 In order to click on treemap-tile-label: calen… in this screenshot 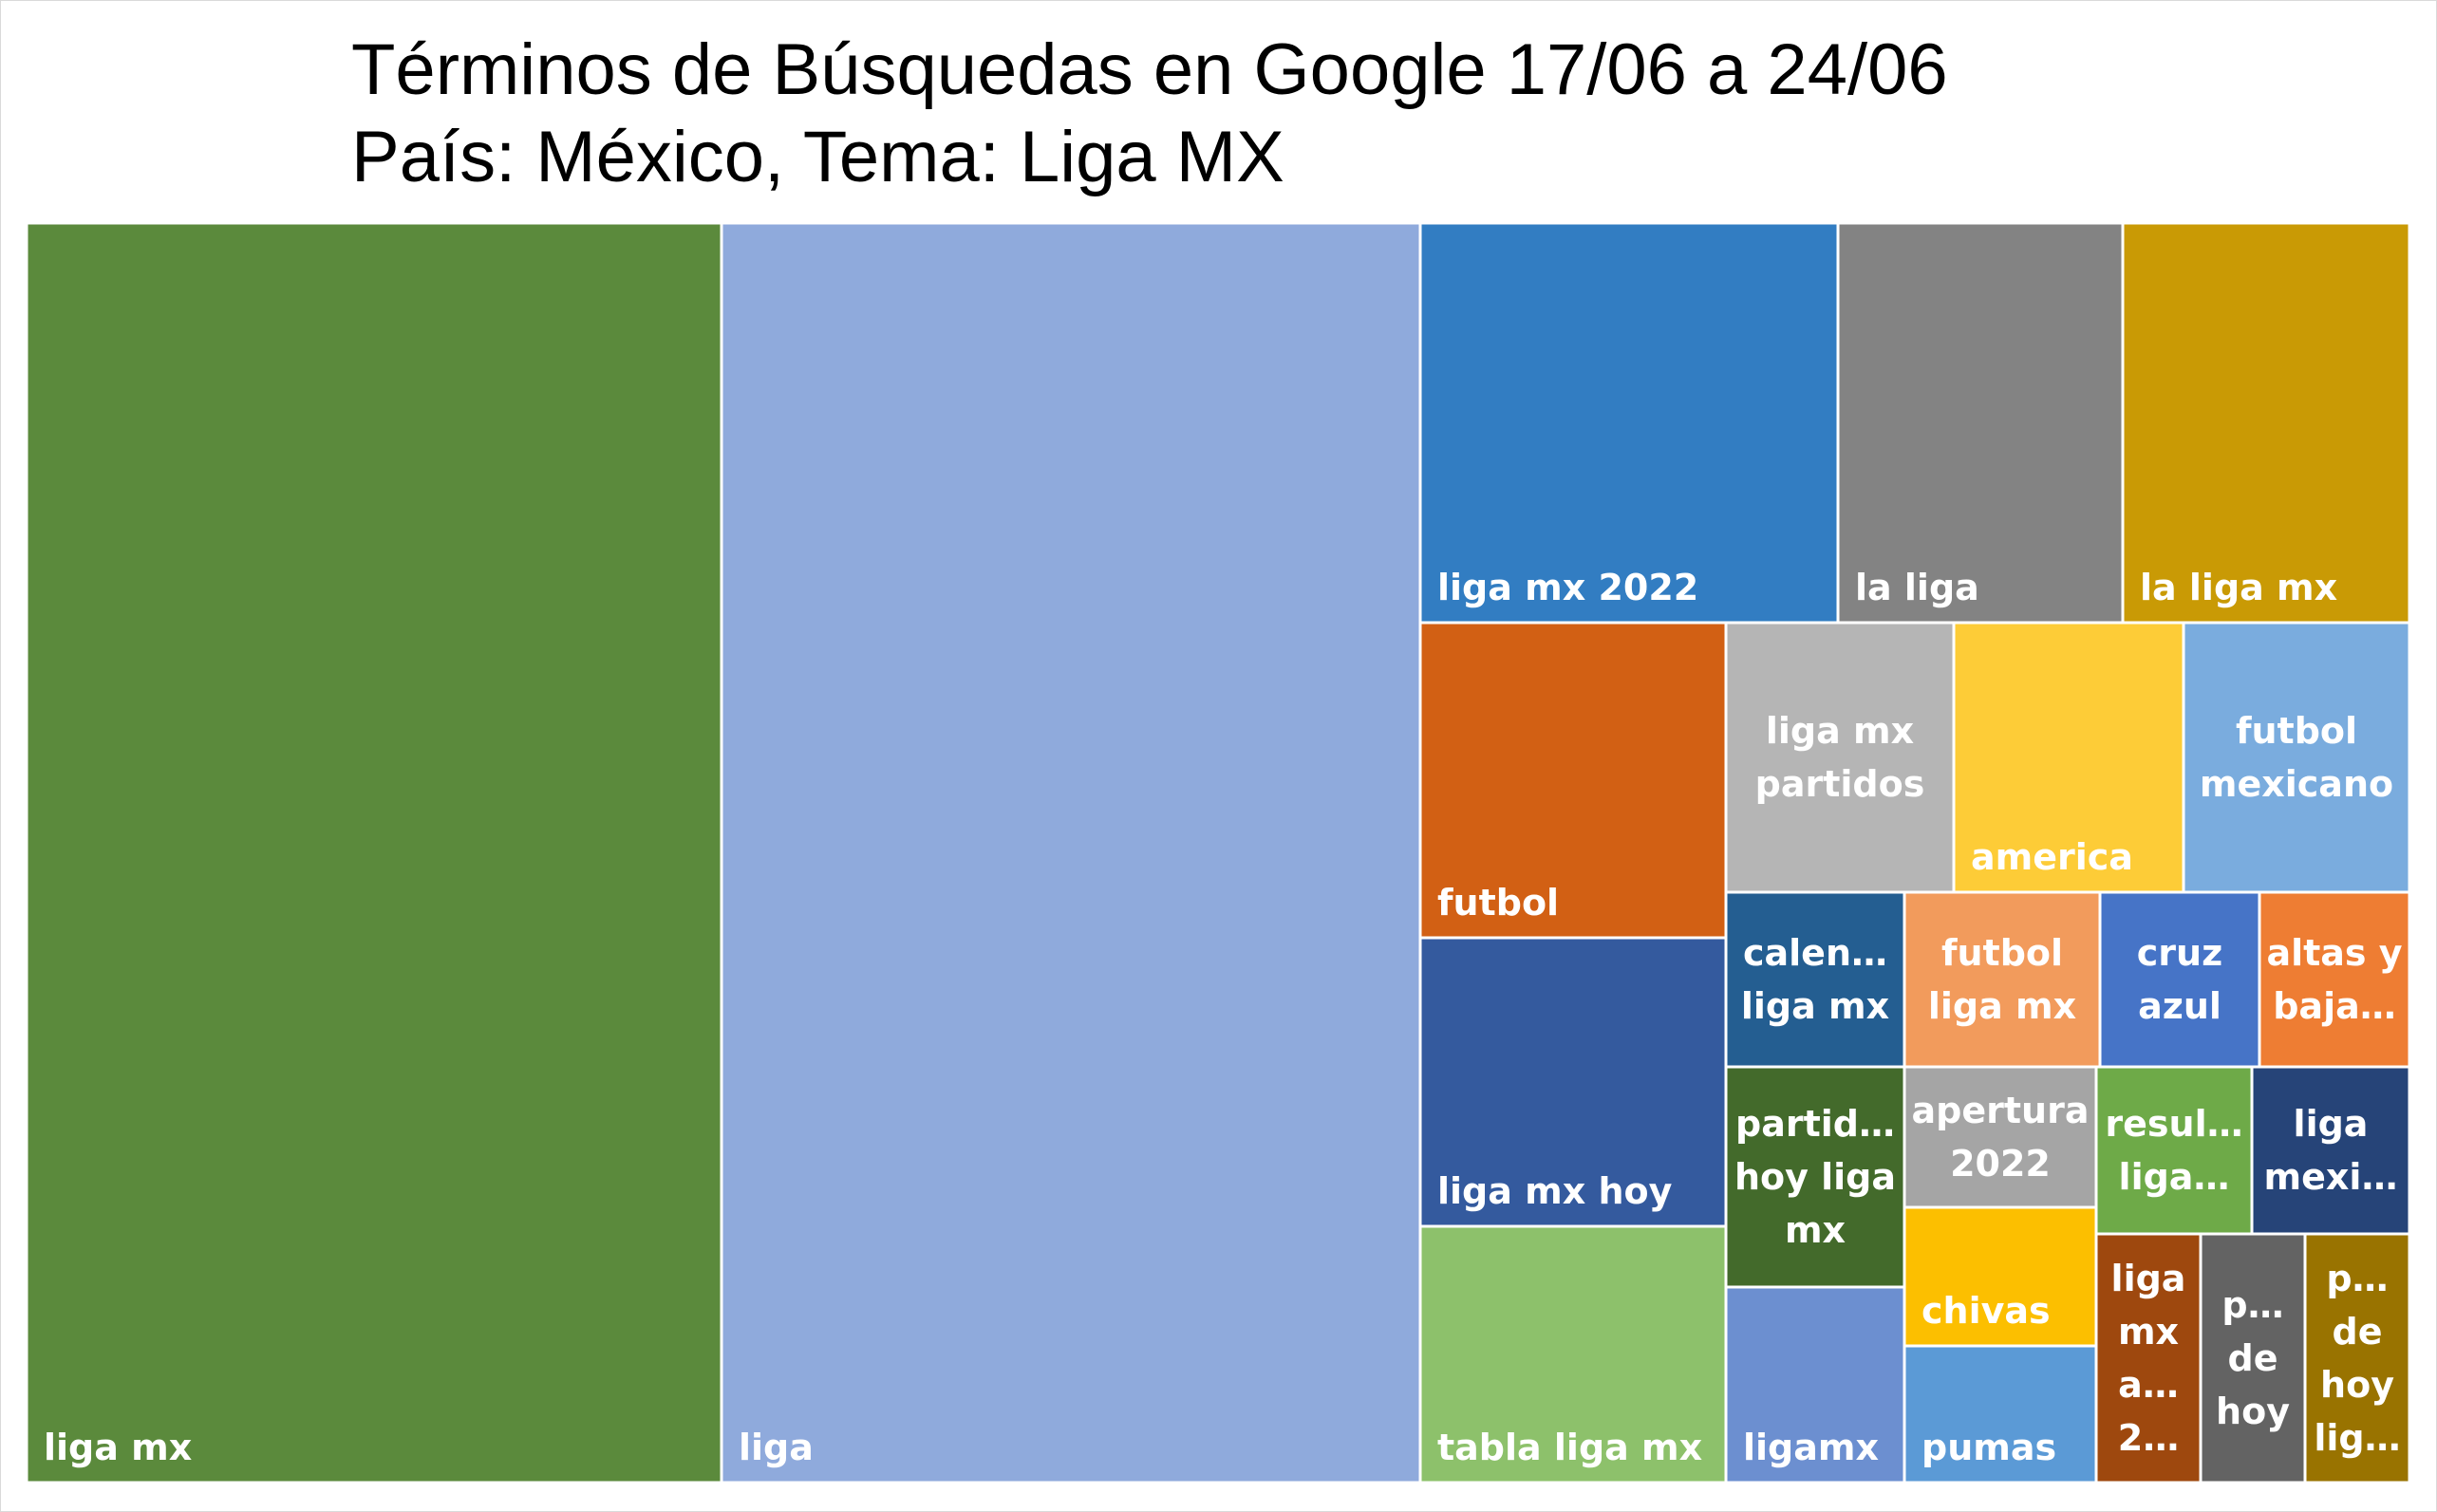, I will do `click(1815, 953)`.